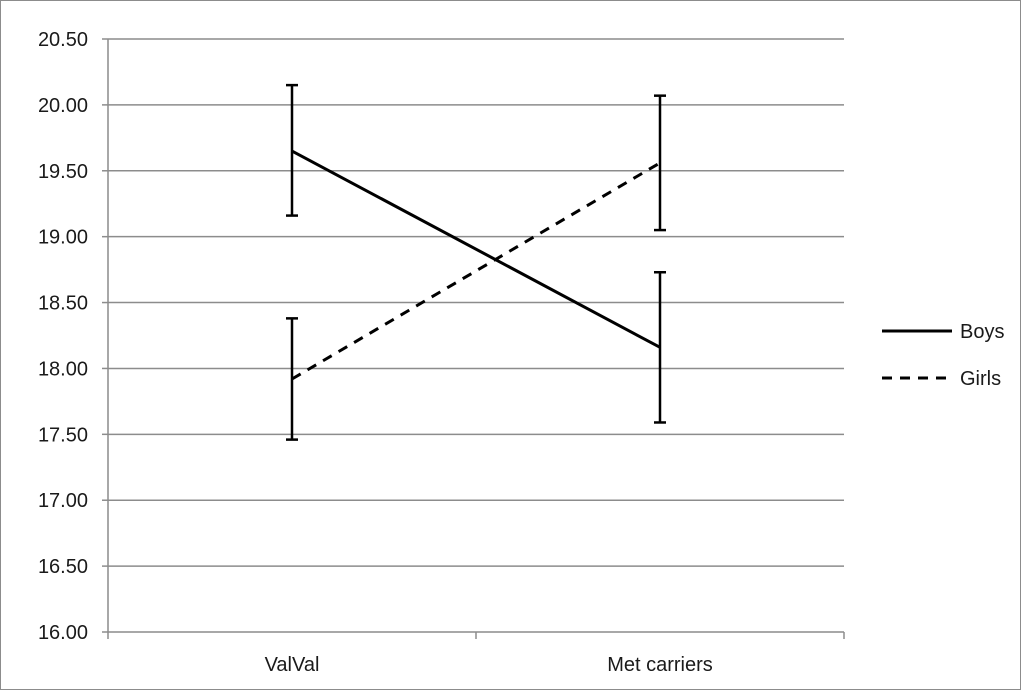  Describe the element at coordinates (63, 369) in the screenshot. I see `y-tick-label: 18.00` at that location.